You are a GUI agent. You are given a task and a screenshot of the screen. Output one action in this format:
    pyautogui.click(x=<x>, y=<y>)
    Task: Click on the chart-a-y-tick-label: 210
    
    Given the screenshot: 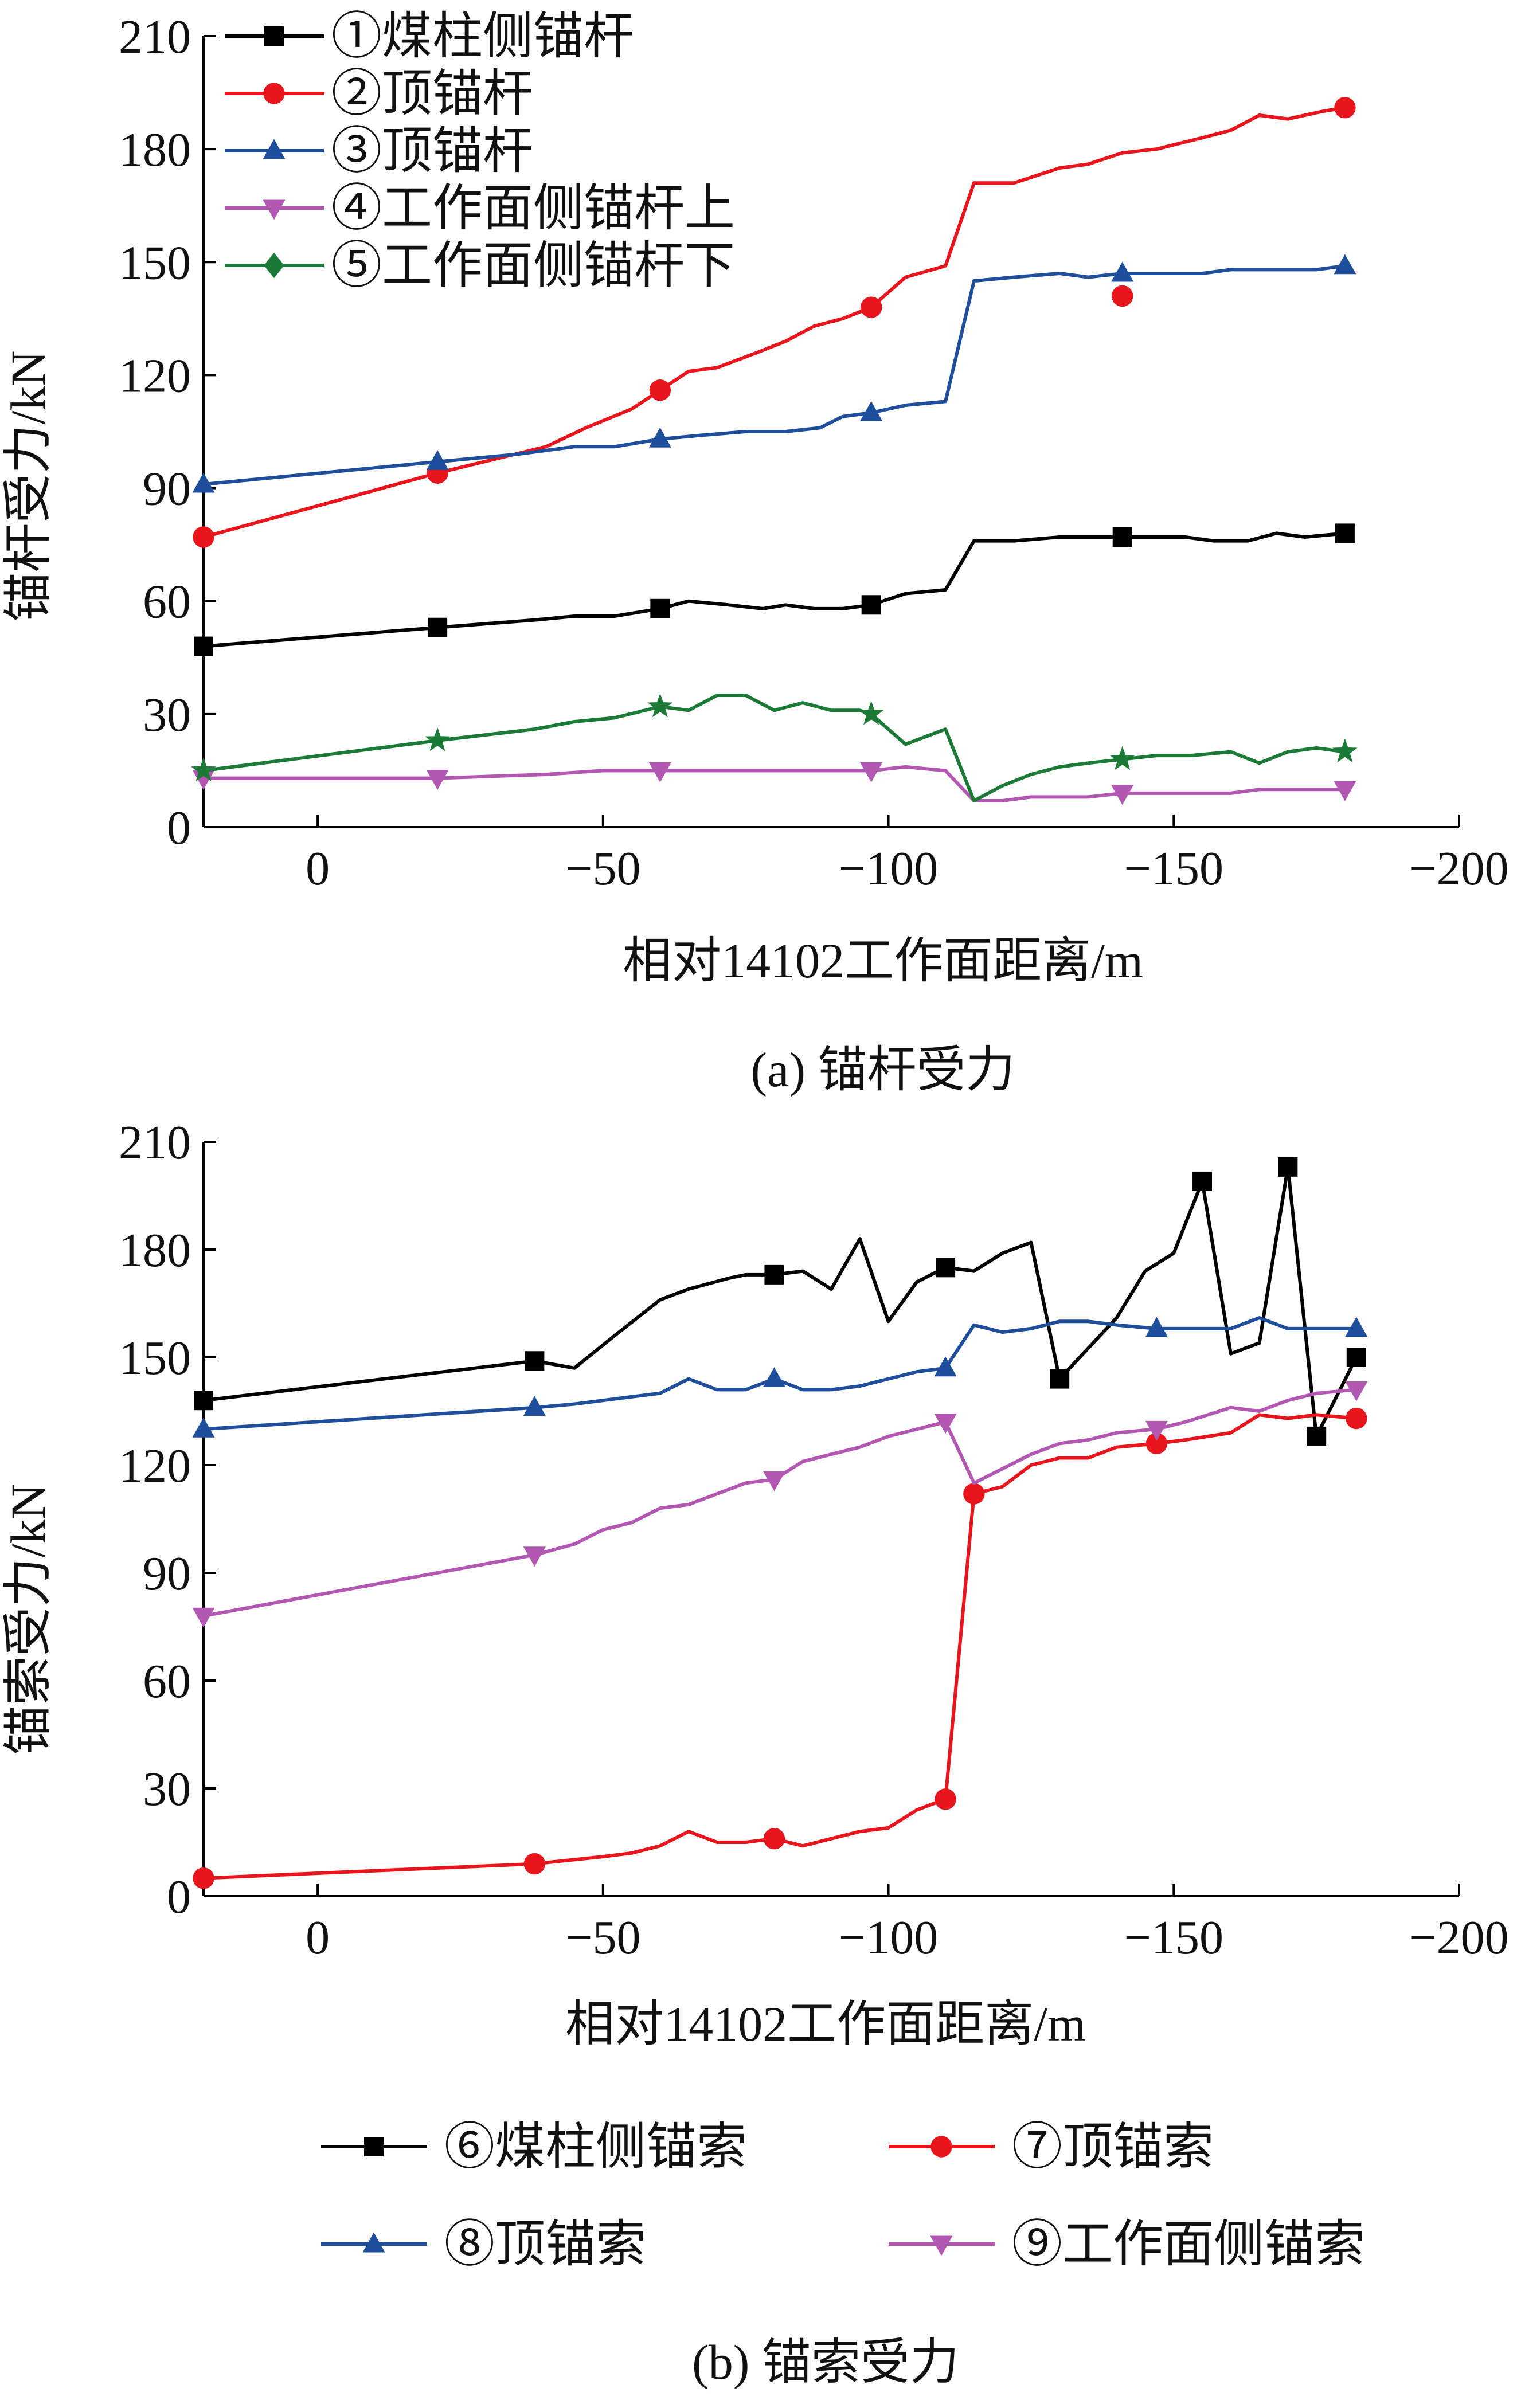 What is the action you would take?
    pyautogui.click(x=155, y=37)
    